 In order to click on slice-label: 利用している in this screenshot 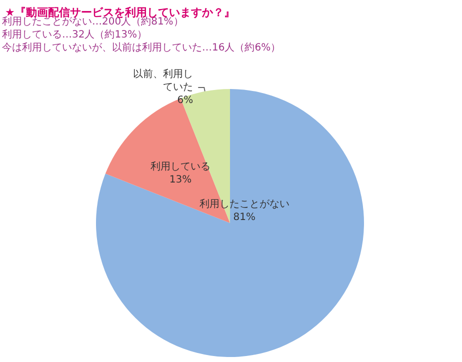, I will do `click(180, 166)`.